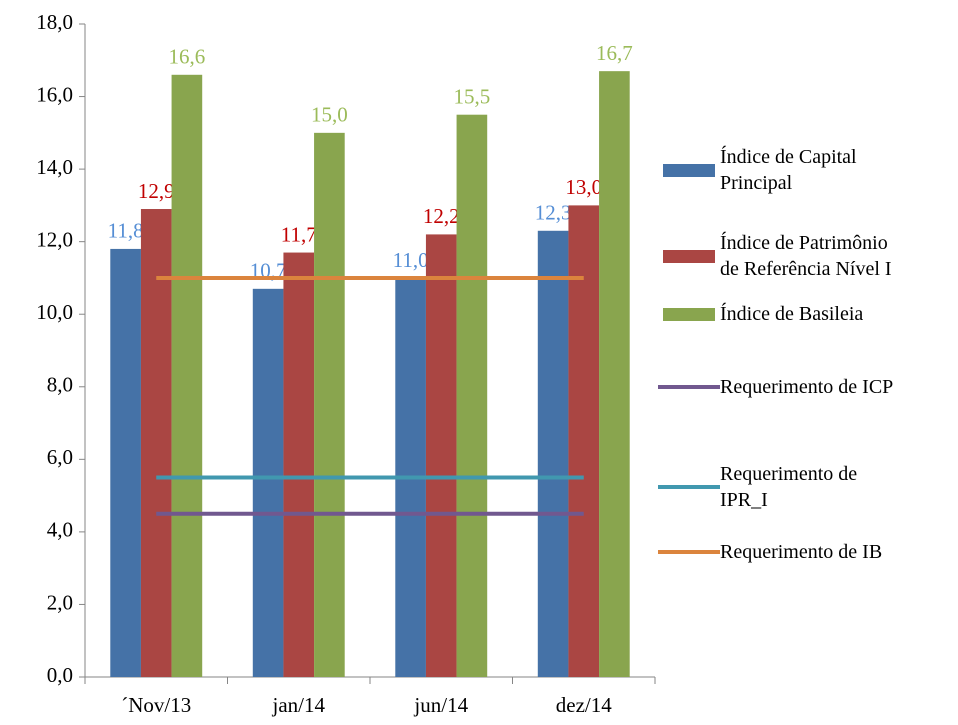 The width and height of the screenshot is (958, 725). I want to click on x-tick-label: dez/14, so click(584, 705).